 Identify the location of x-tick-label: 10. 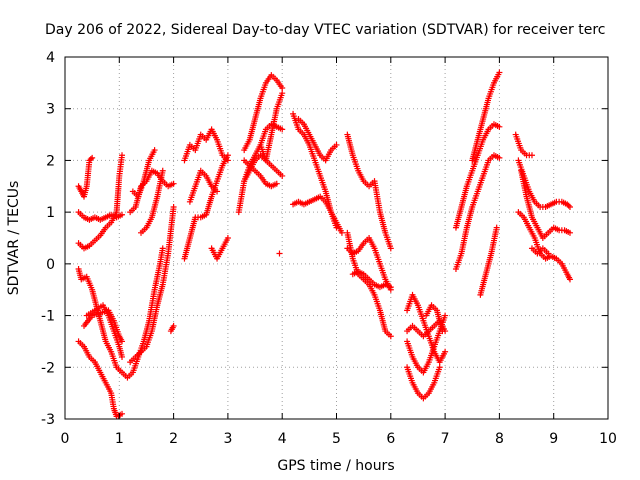
(608, 439).